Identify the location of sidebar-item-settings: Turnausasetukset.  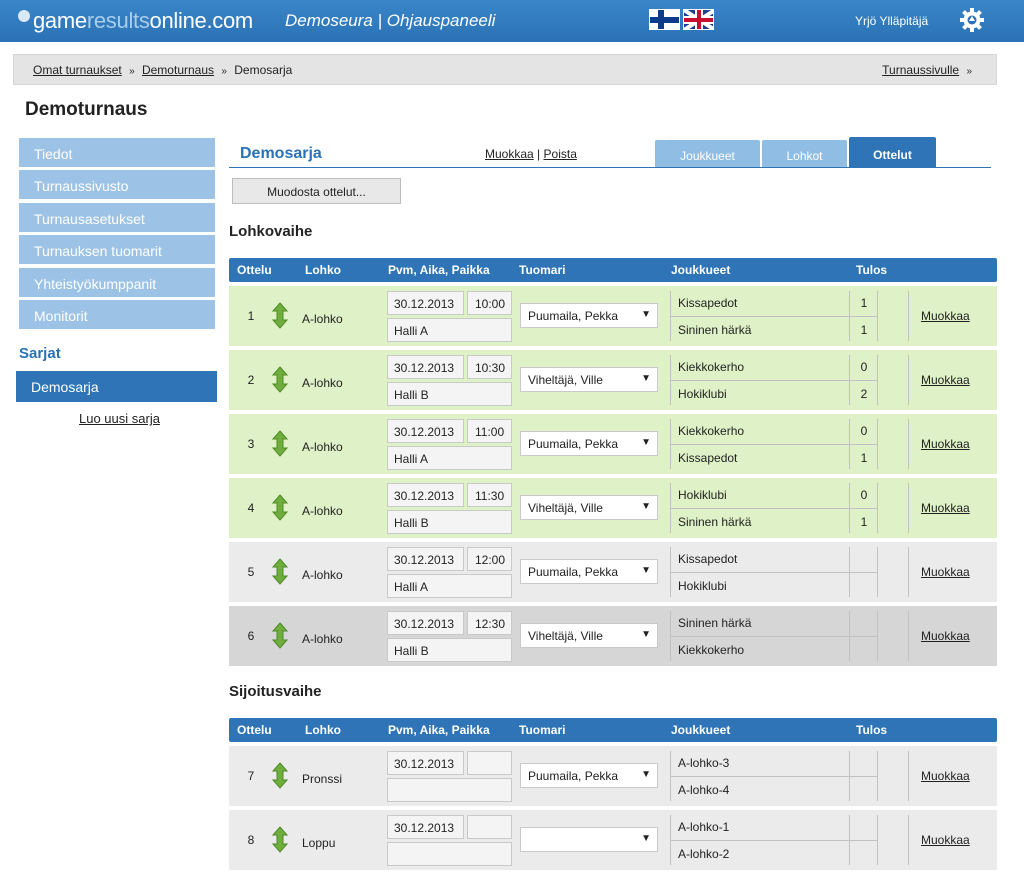
(117, 218).